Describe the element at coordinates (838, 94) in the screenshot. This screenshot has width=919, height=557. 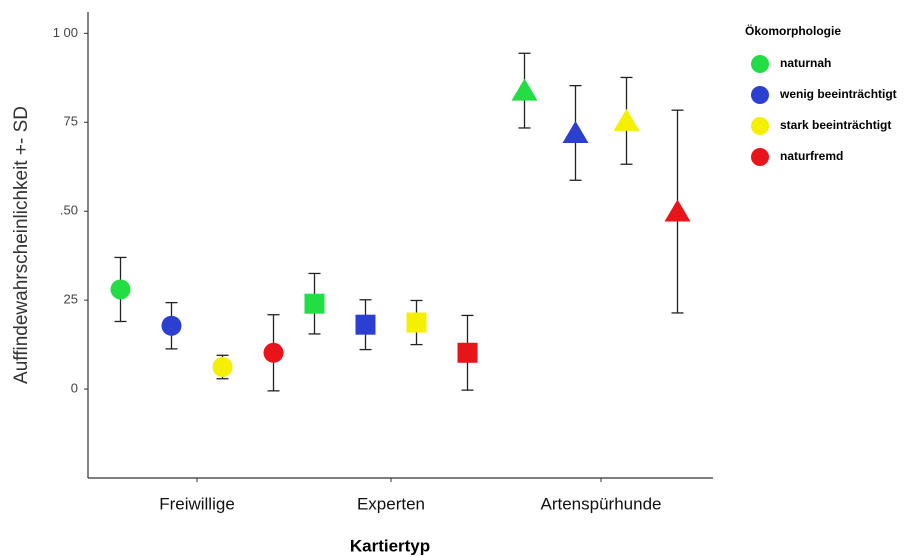
I see `legend-label: wenig beeinträchtigt` at that location.